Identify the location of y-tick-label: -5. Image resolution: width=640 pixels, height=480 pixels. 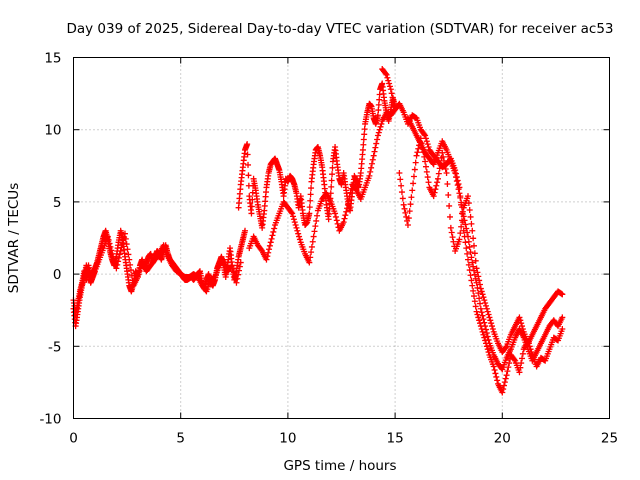
(54, 347).